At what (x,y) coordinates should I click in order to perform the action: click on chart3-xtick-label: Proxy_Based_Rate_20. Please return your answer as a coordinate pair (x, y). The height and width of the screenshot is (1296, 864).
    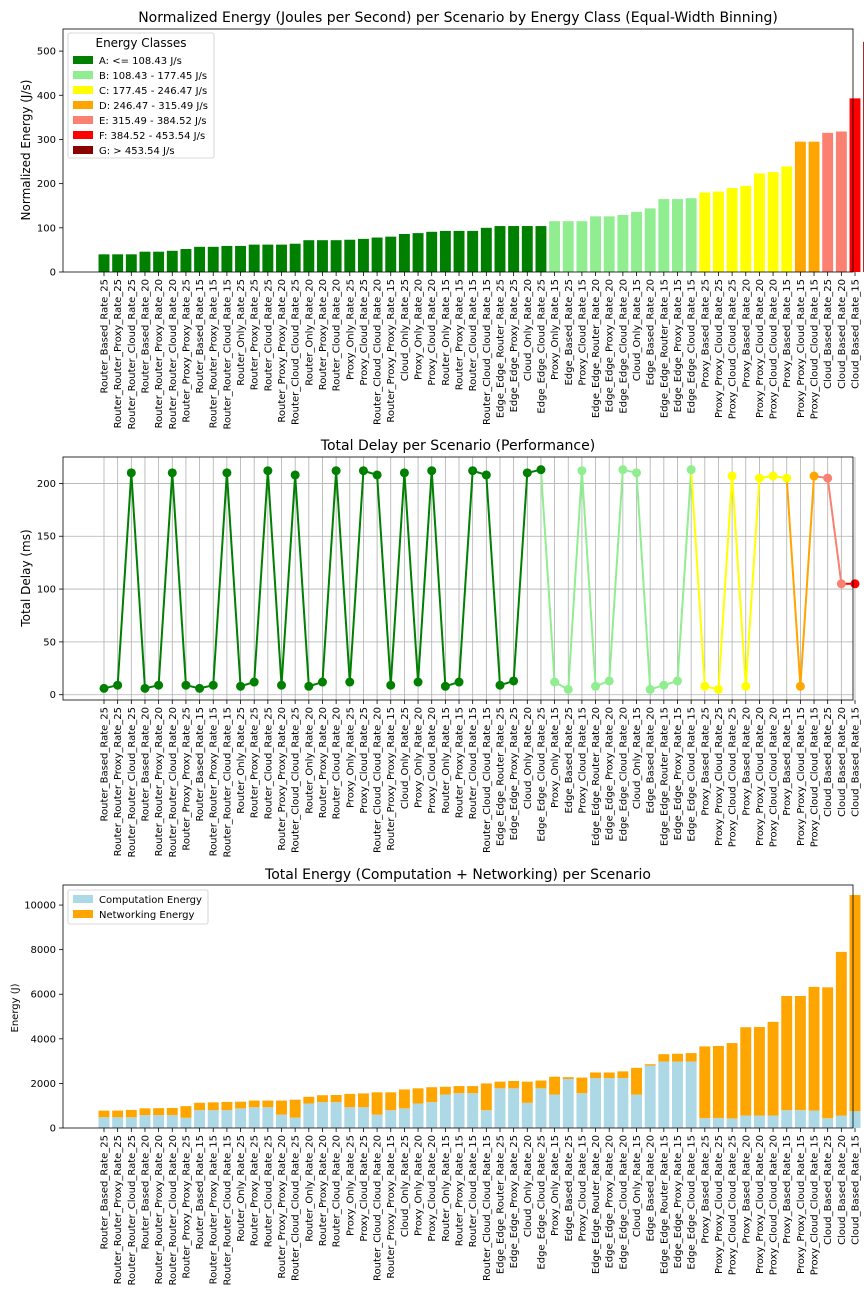
    Looking at the image, I should click on (746, 1189).